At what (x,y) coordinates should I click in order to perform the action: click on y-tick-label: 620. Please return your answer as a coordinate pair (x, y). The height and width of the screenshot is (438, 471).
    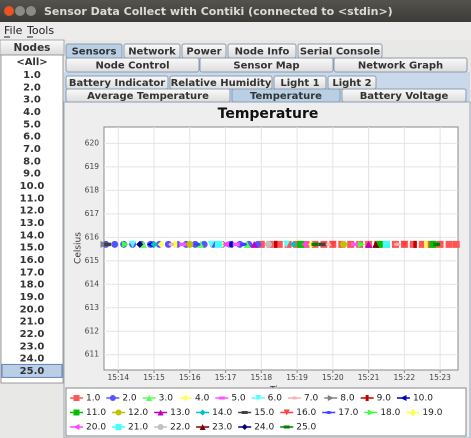
    Looking at the image, I should click on (92, 142).